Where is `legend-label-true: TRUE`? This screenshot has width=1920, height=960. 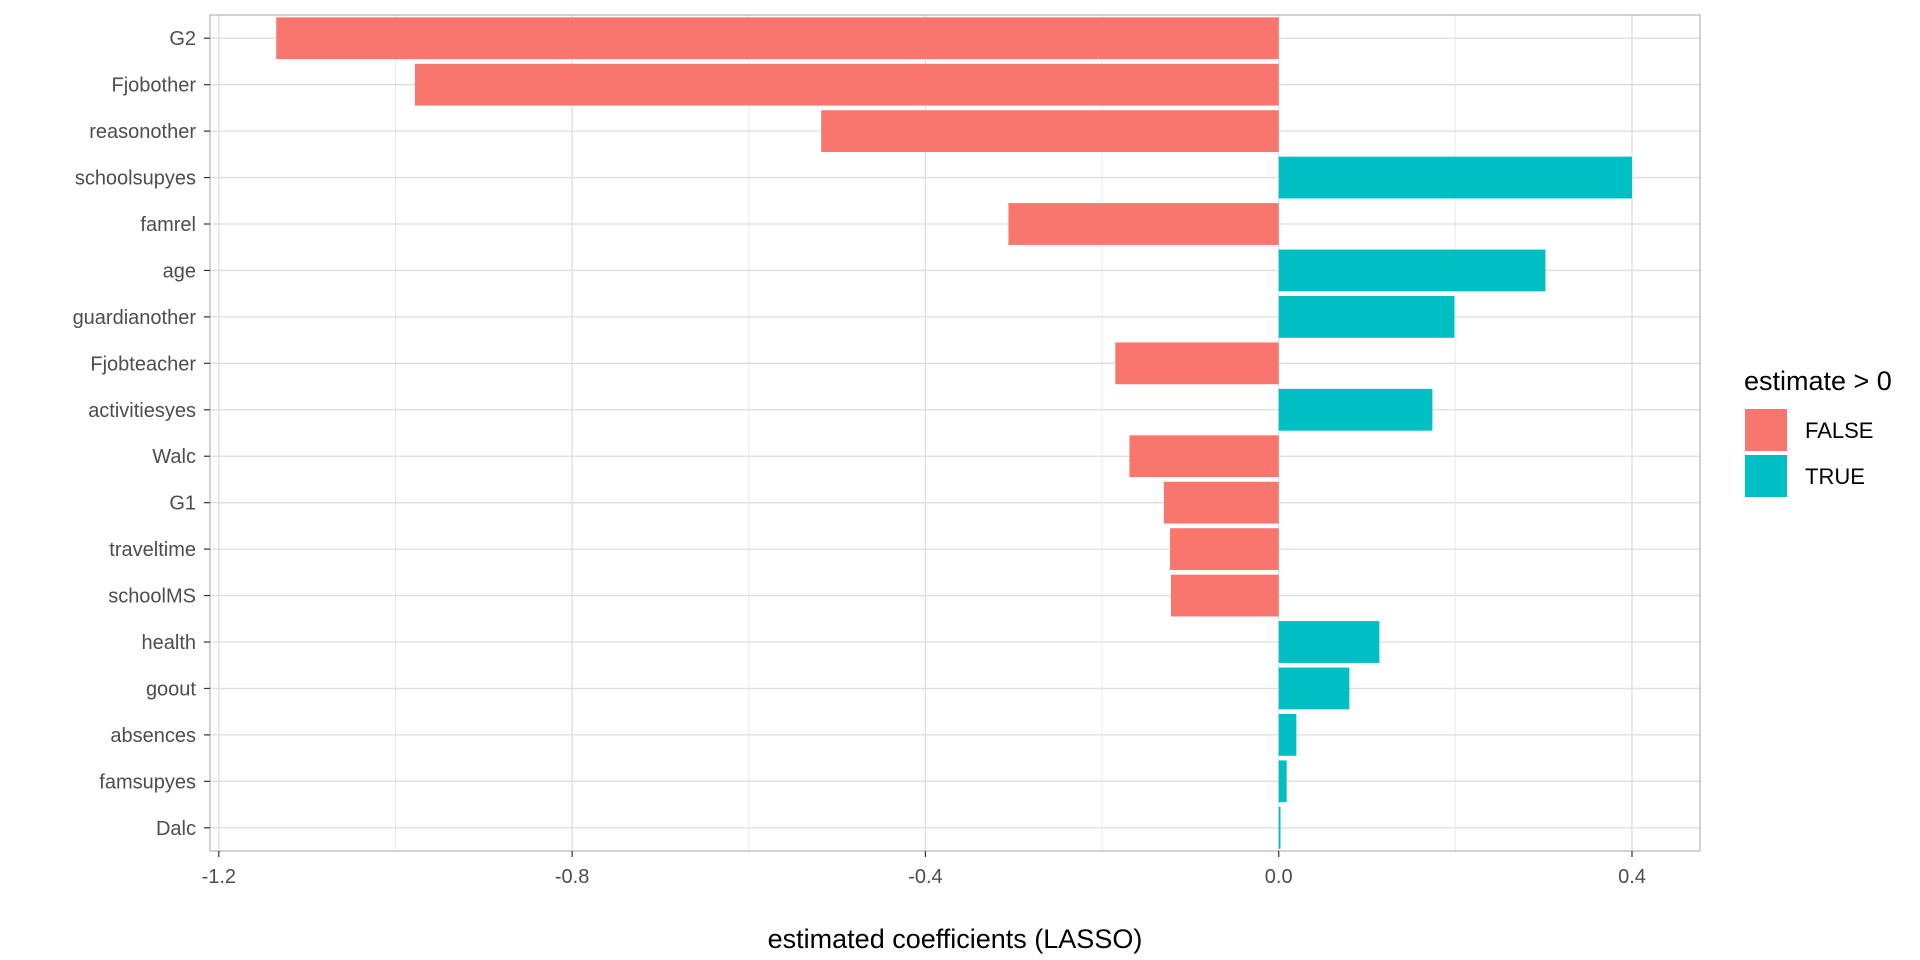
legend-label-true: TRUE is located at coordinates (1835, 476).